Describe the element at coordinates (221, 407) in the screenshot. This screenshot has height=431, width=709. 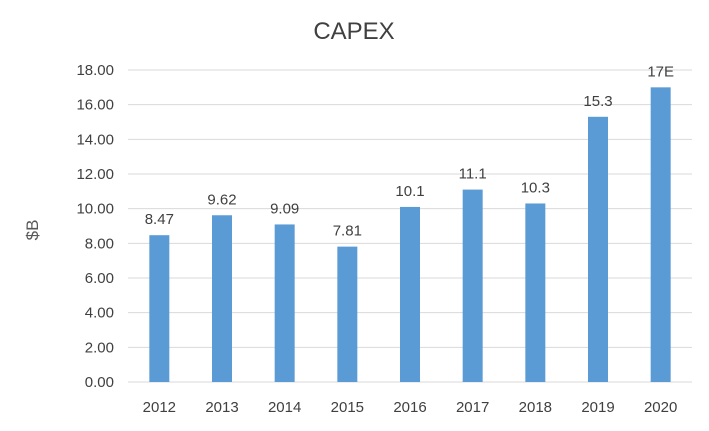
I see `x-tick-label: 2013` at that location.